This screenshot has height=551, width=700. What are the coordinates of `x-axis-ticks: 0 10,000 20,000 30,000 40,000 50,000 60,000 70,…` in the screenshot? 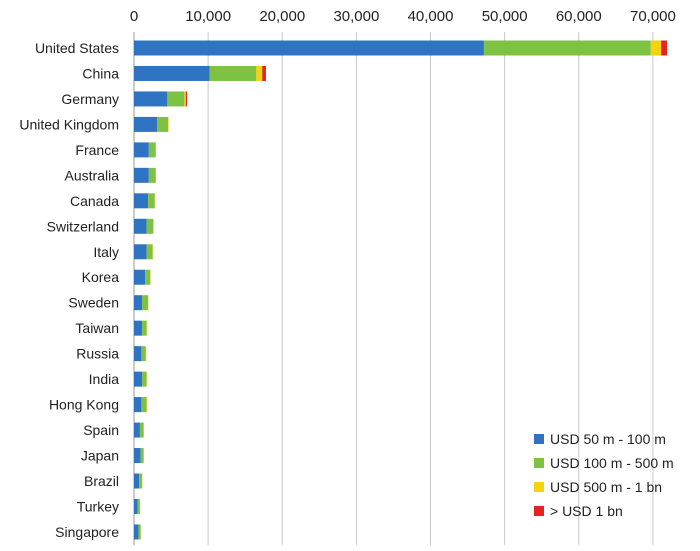 It's located at (403, 16).